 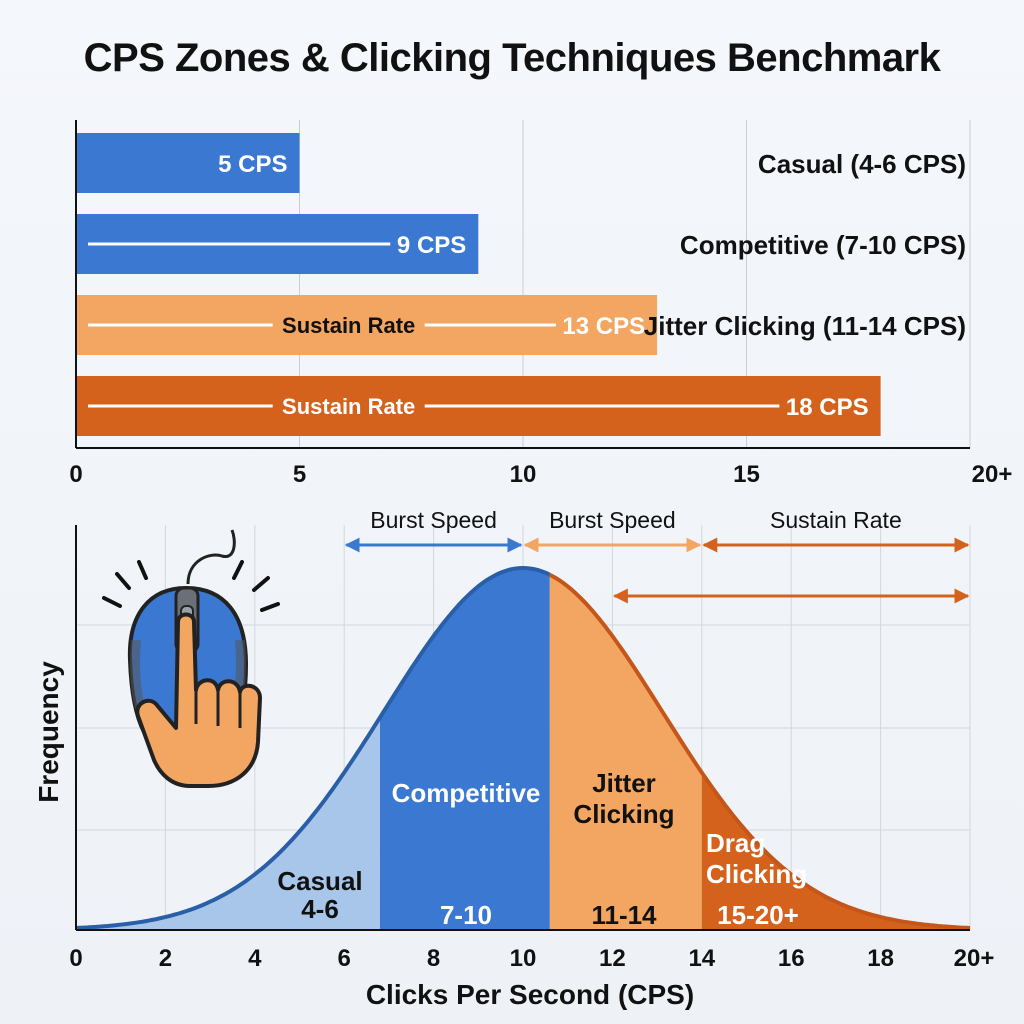 I want to click on bar-category-label: Casual (4-6 CPS), so click(x=862, y=164).